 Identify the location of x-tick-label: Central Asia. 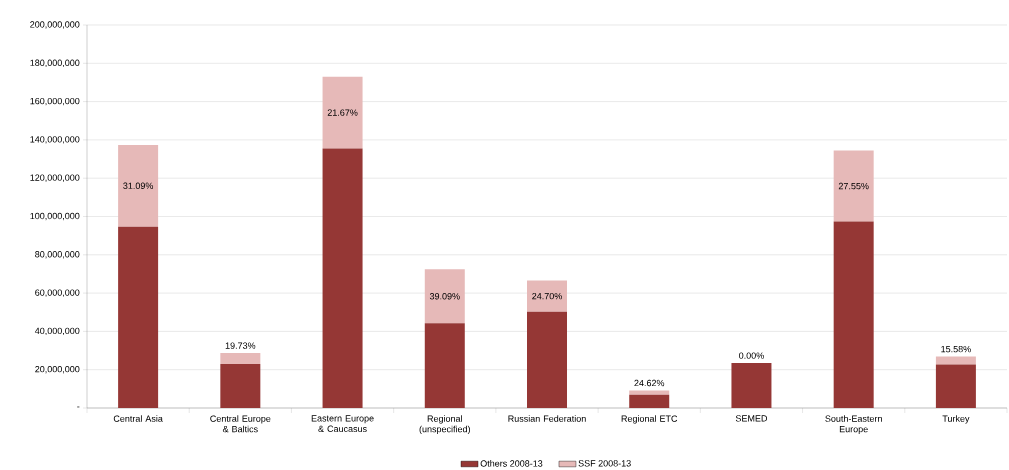
(138, 418).